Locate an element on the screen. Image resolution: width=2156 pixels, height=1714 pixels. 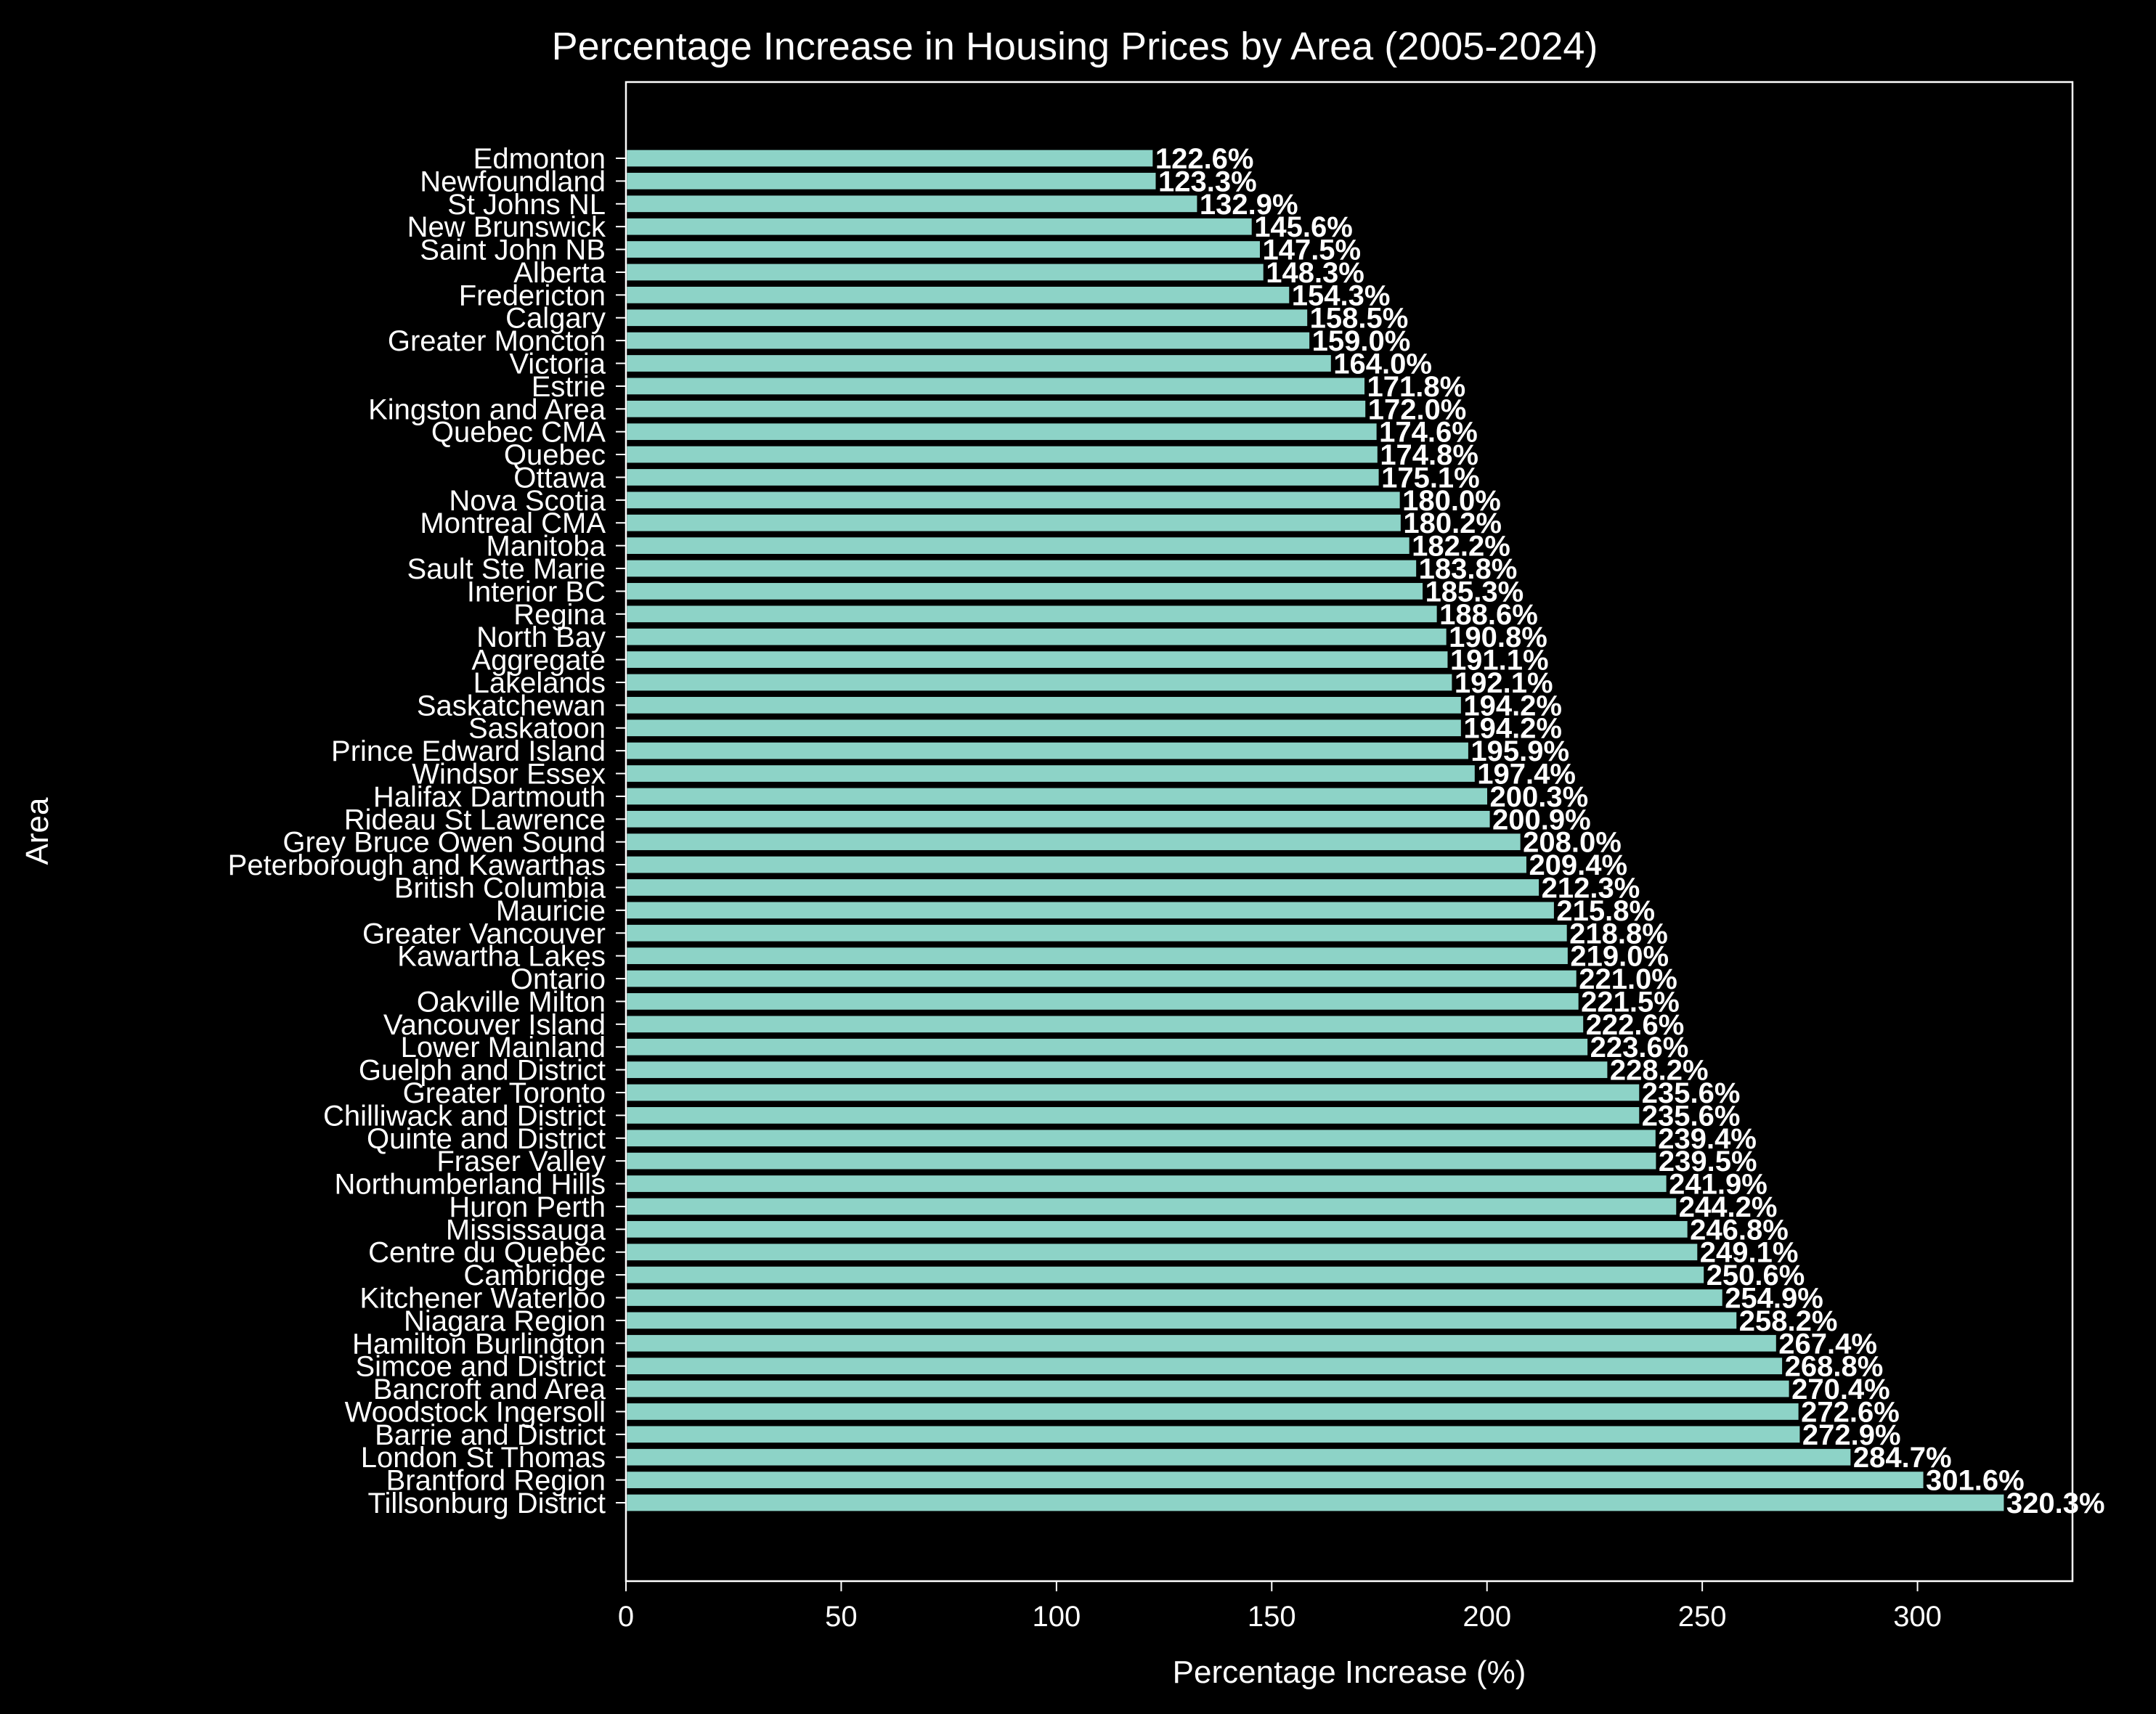
y-tick-label: New Brunswick is located at coordinates (506, 227).